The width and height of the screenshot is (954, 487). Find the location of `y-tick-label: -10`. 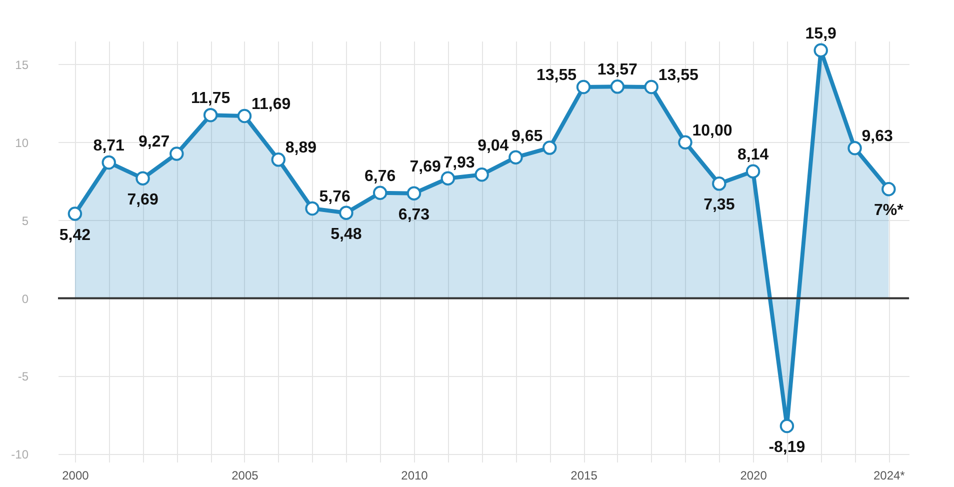

y-tick-label: -10 is located at coordinates (20, 455).